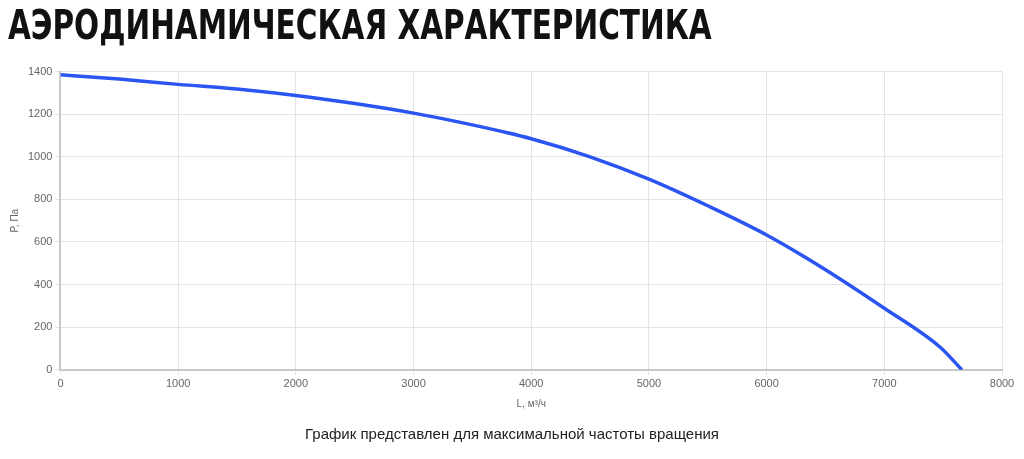  I want to click on x-tick-label: 1000, so click(178, 383).